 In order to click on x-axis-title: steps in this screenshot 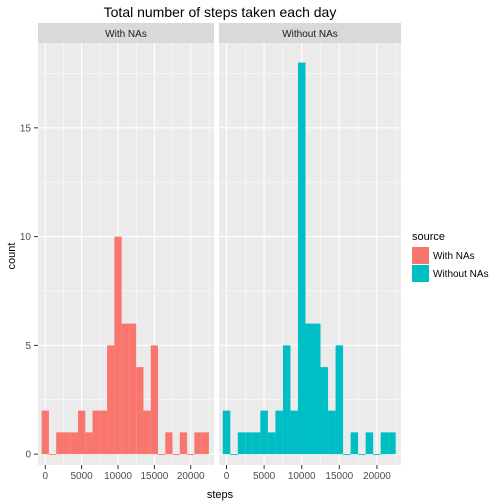, I will do `click(220, 495)`.